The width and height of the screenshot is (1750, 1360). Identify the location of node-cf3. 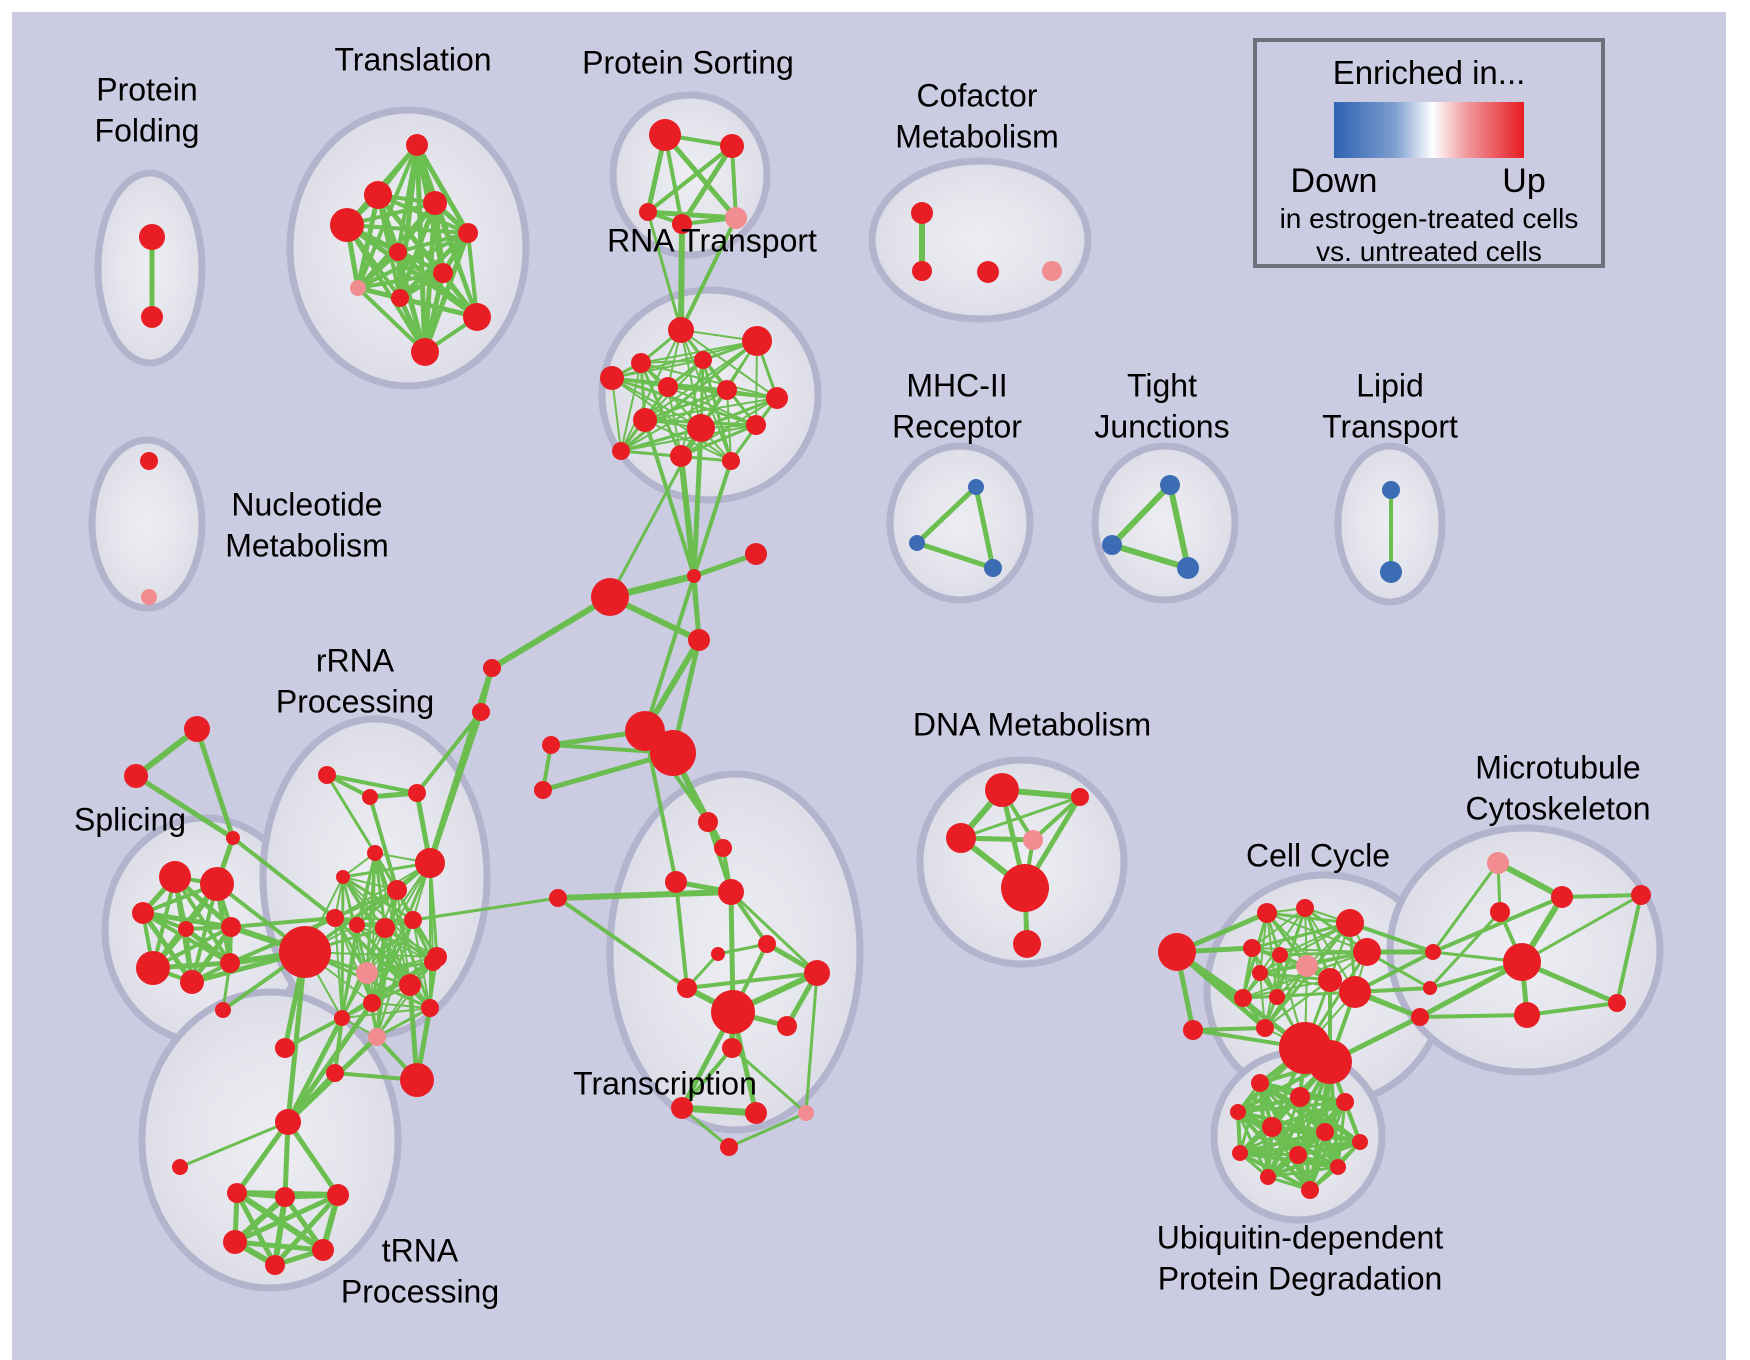
(988, 272).